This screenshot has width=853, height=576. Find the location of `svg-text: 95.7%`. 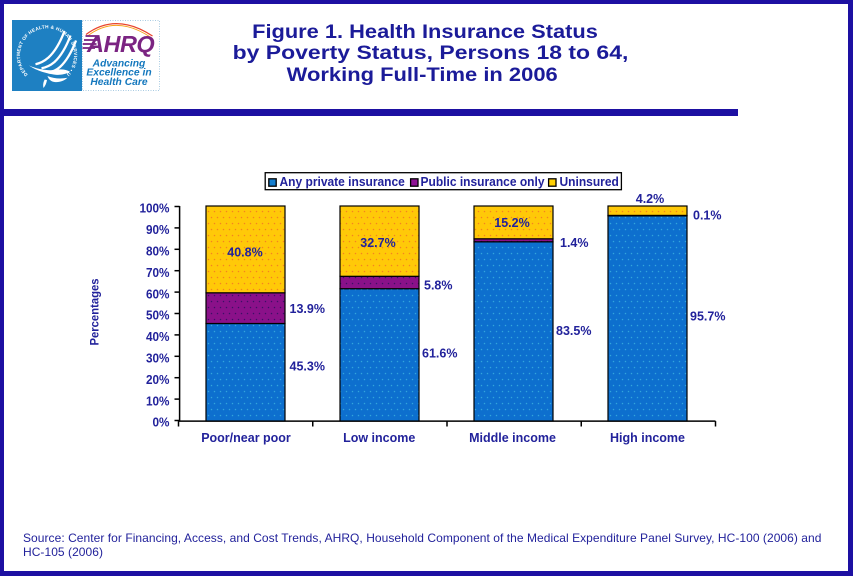

svg-text: 95.7% is located at coordinates (707, 317).